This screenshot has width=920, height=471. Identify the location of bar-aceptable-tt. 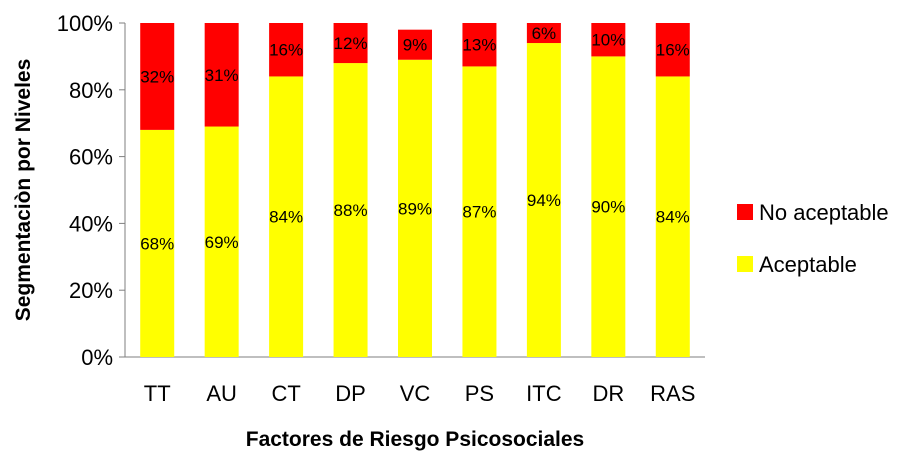
(157, 243).